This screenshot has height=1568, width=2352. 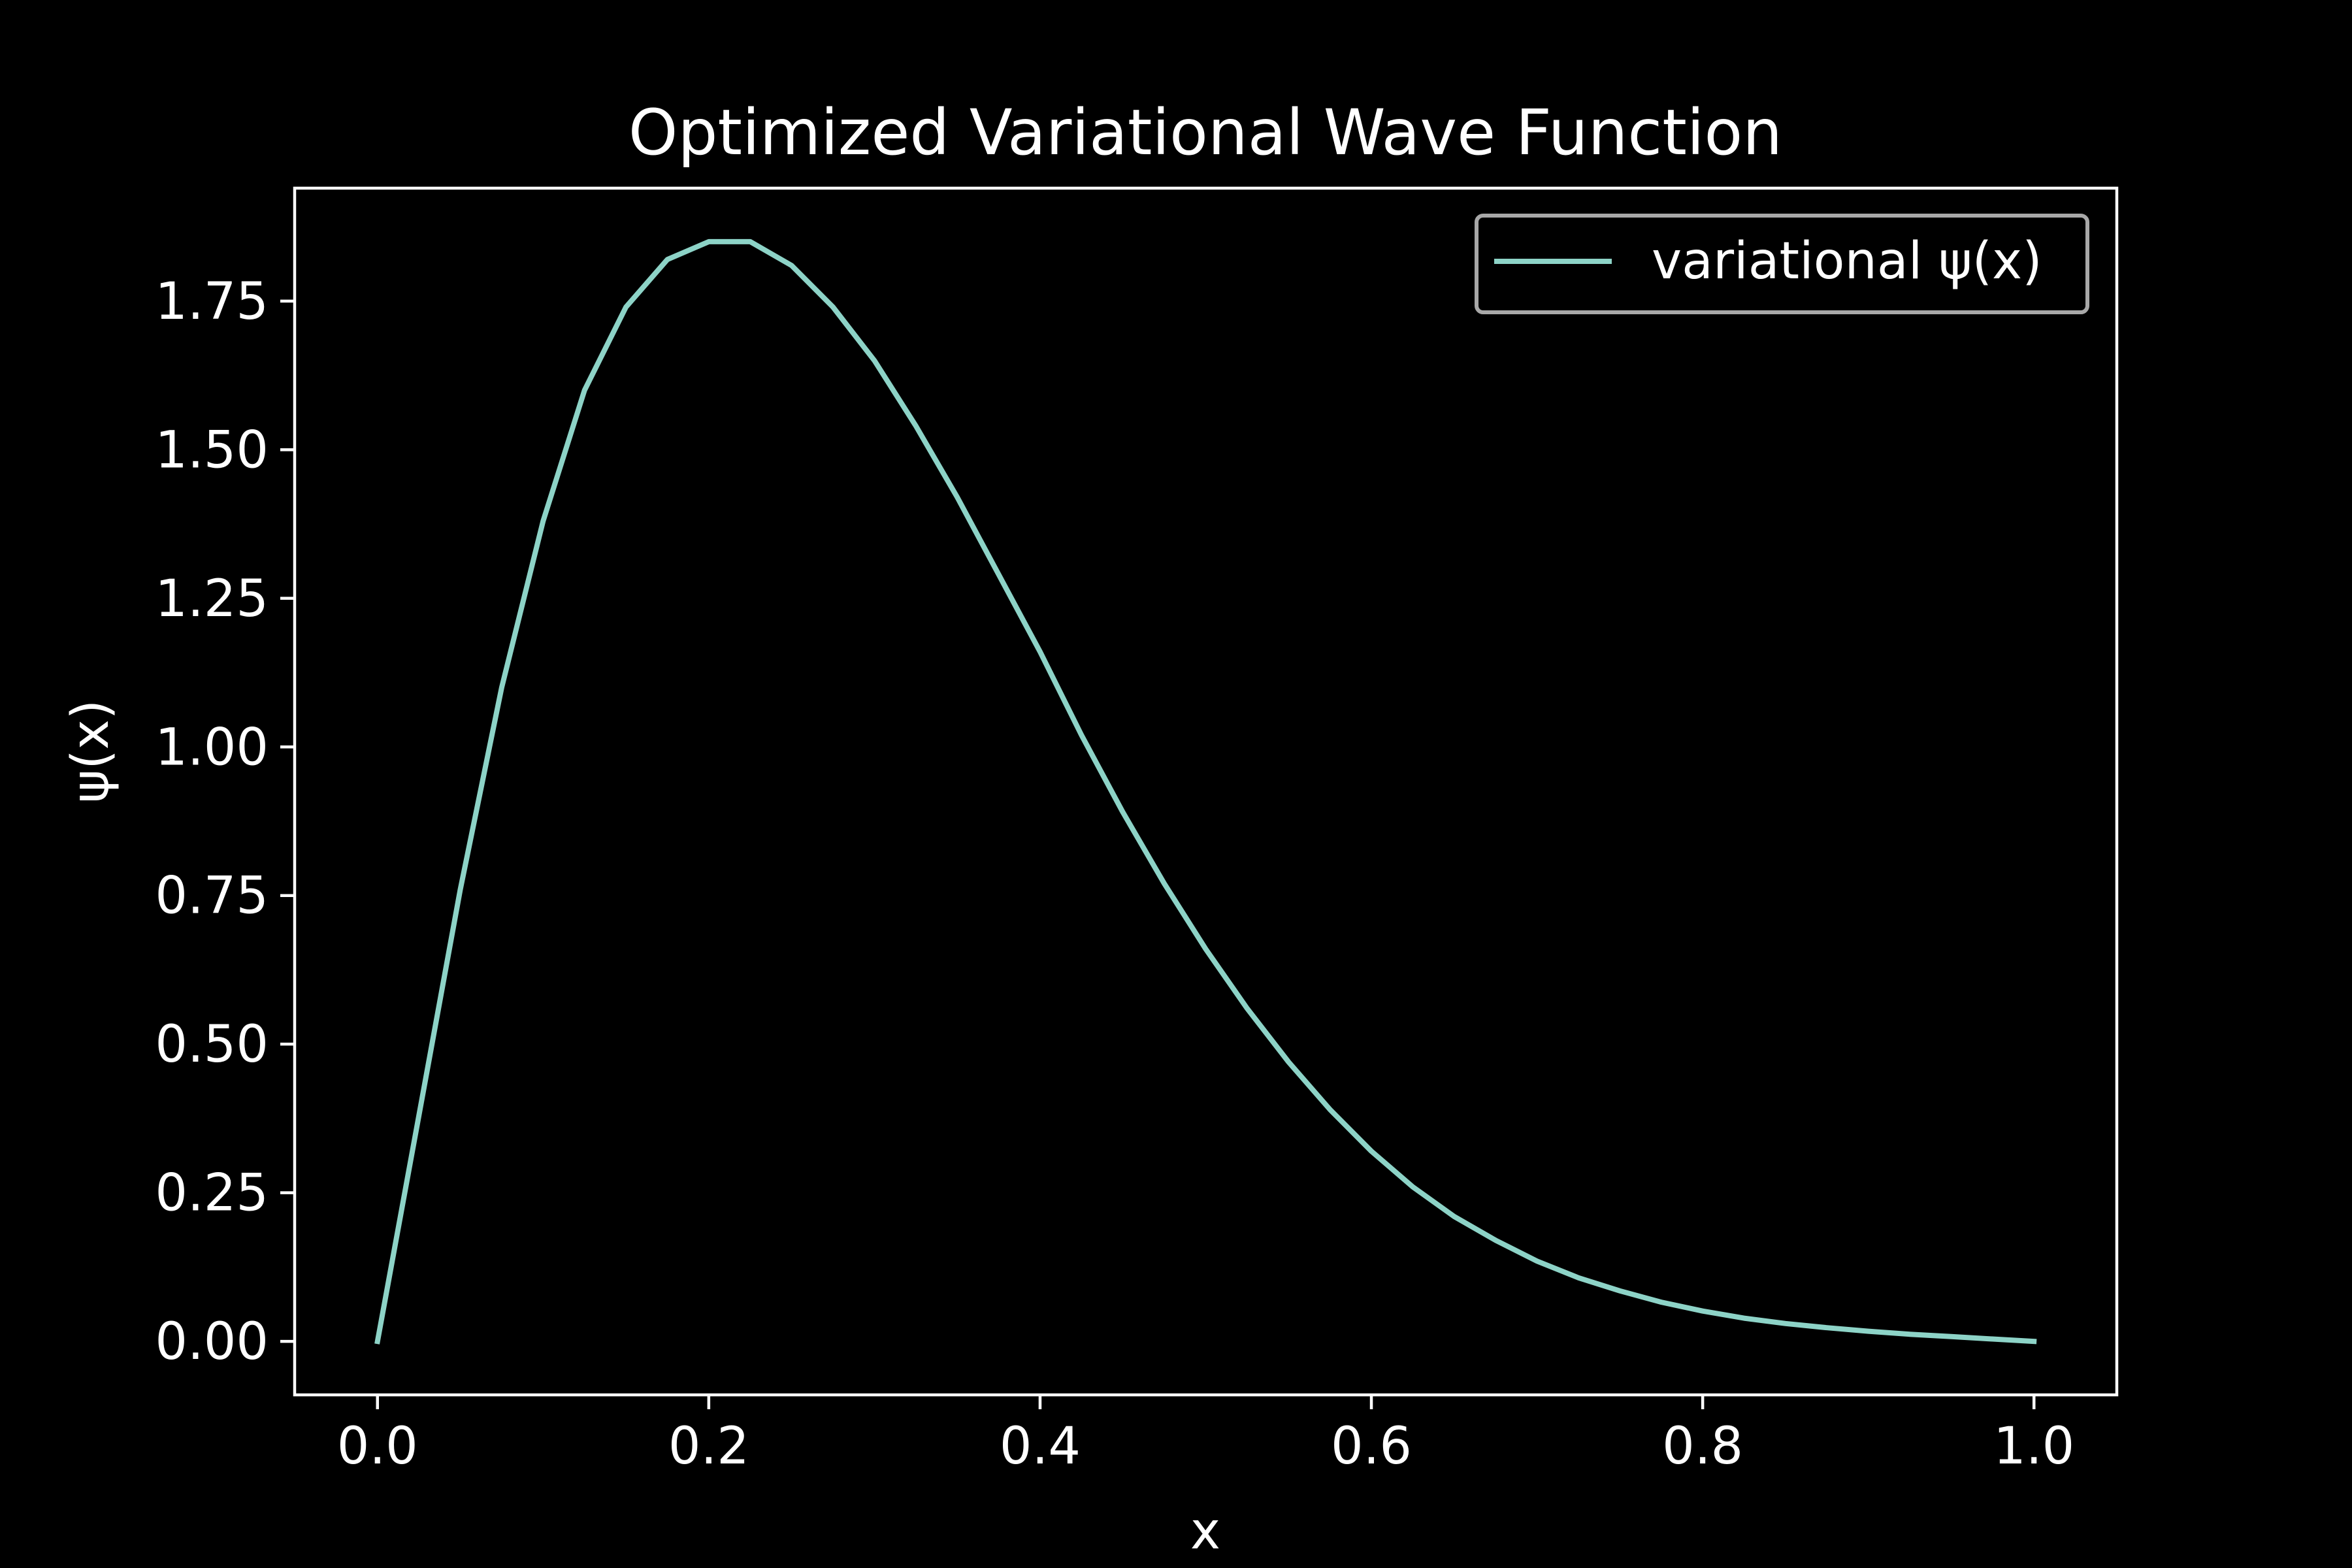 What do you see at coordinates (1205, 1531) in the screenshot?
I see `x-axis-label: x` at bounding box center [1205, 1531].